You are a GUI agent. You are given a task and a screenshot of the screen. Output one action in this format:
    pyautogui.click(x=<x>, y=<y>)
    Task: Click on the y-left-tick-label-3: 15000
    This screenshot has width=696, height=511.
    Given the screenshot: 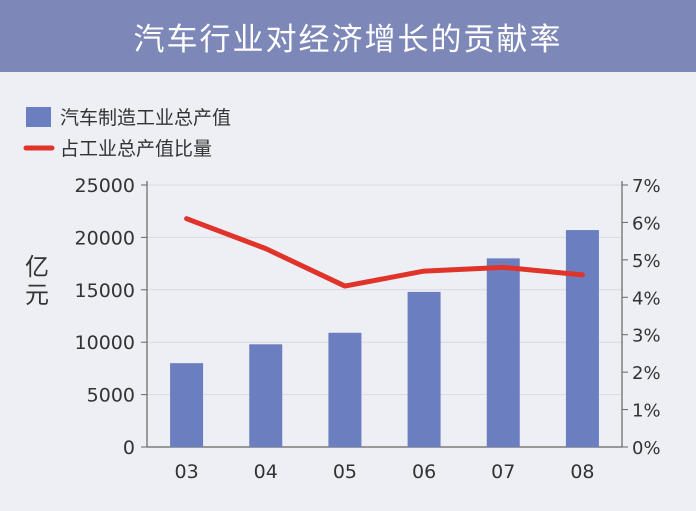 What is the action you would take?
    pyautogui.click(x=105, y=291)
    